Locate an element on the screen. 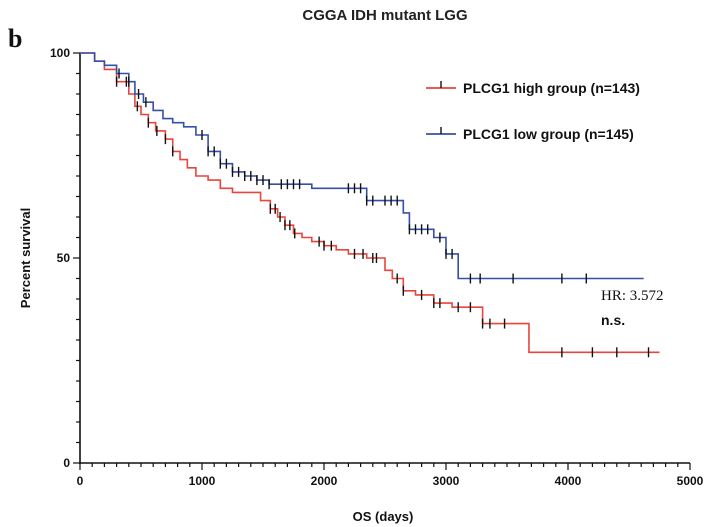  y-tick-label: 100 is located at coordinates (60, 53).